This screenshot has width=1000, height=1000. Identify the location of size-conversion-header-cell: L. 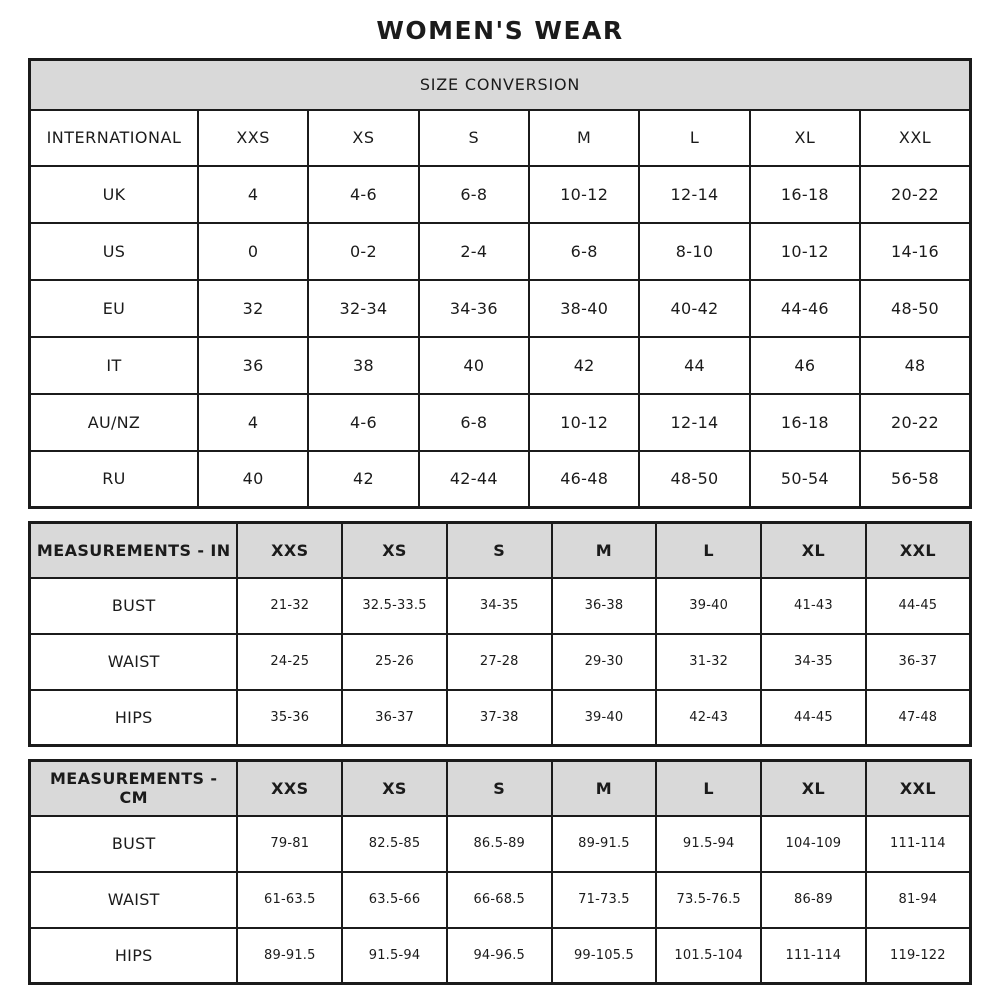
(694, 137).